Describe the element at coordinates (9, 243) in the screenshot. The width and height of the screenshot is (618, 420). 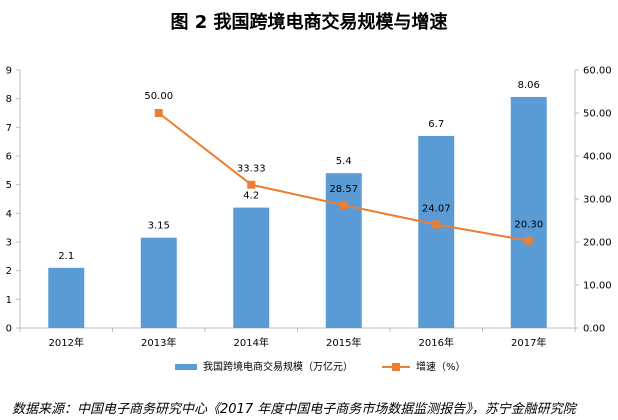
I see `y-left-tick-label: 3` at that location.